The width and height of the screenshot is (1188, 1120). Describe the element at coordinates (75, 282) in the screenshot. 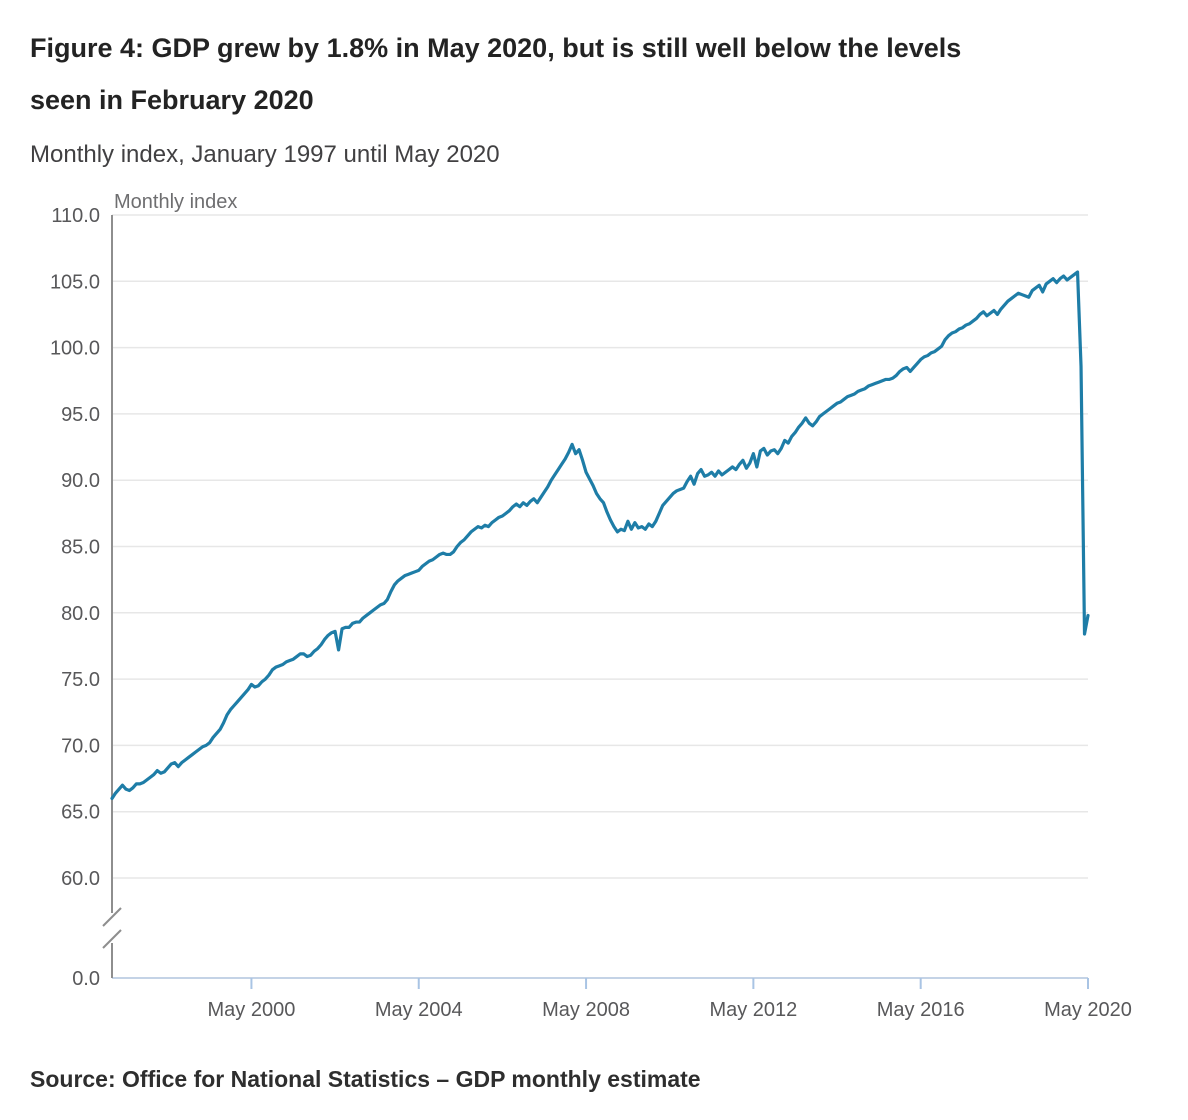

I see `y-tick-label: 105.0` at that location.